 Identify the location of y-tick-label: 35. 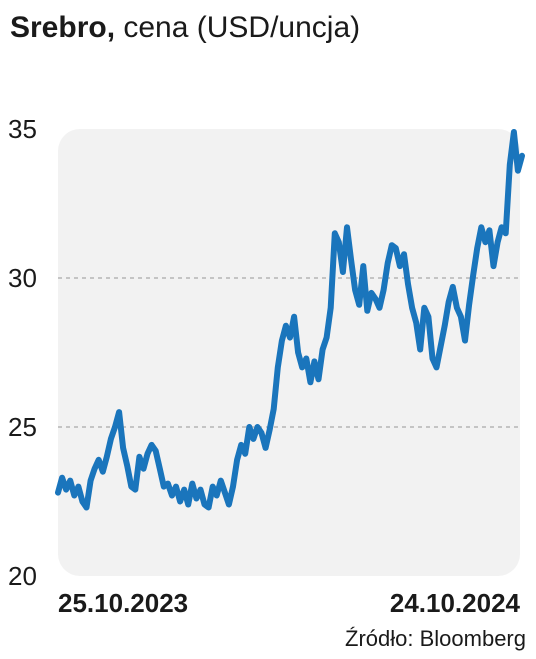
(22, 129).